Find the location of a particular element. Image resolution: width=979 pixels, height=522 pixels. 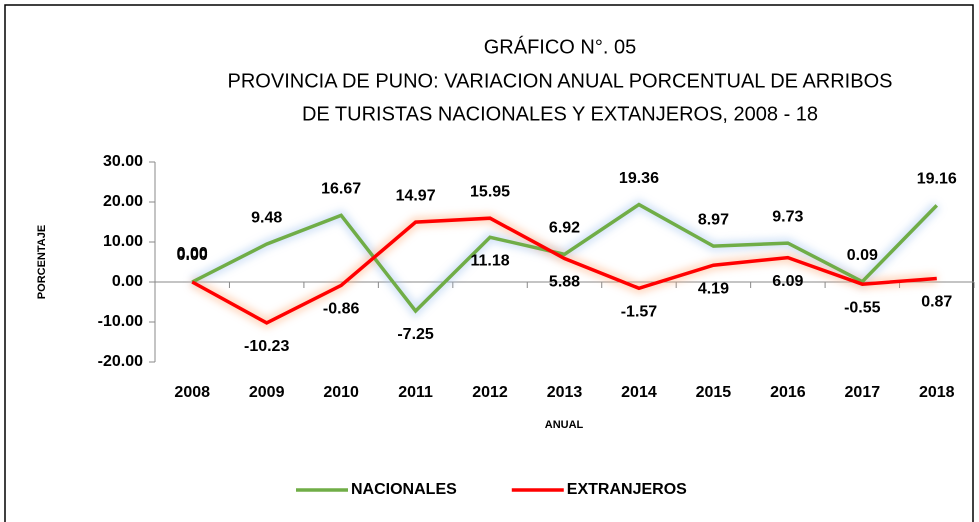

chart-title: GRÁFICO N°. 05 is located at coordinates (560, 46).